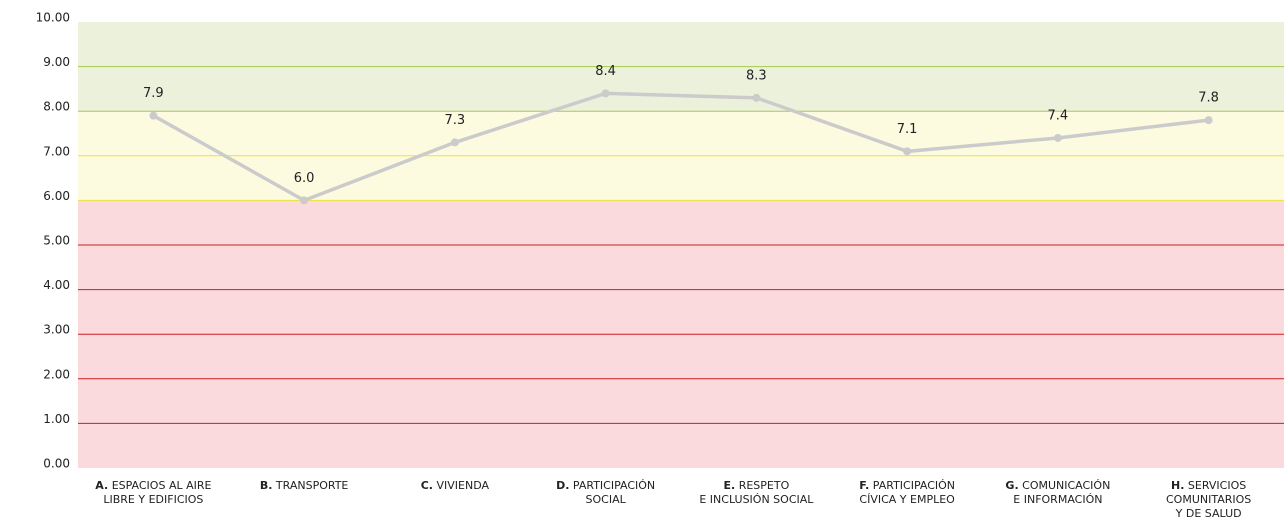  What do you see at coordinates (1208, 98) in the screenshot?
I see `value-label: 7.8` at bounding box center [1208, 98].